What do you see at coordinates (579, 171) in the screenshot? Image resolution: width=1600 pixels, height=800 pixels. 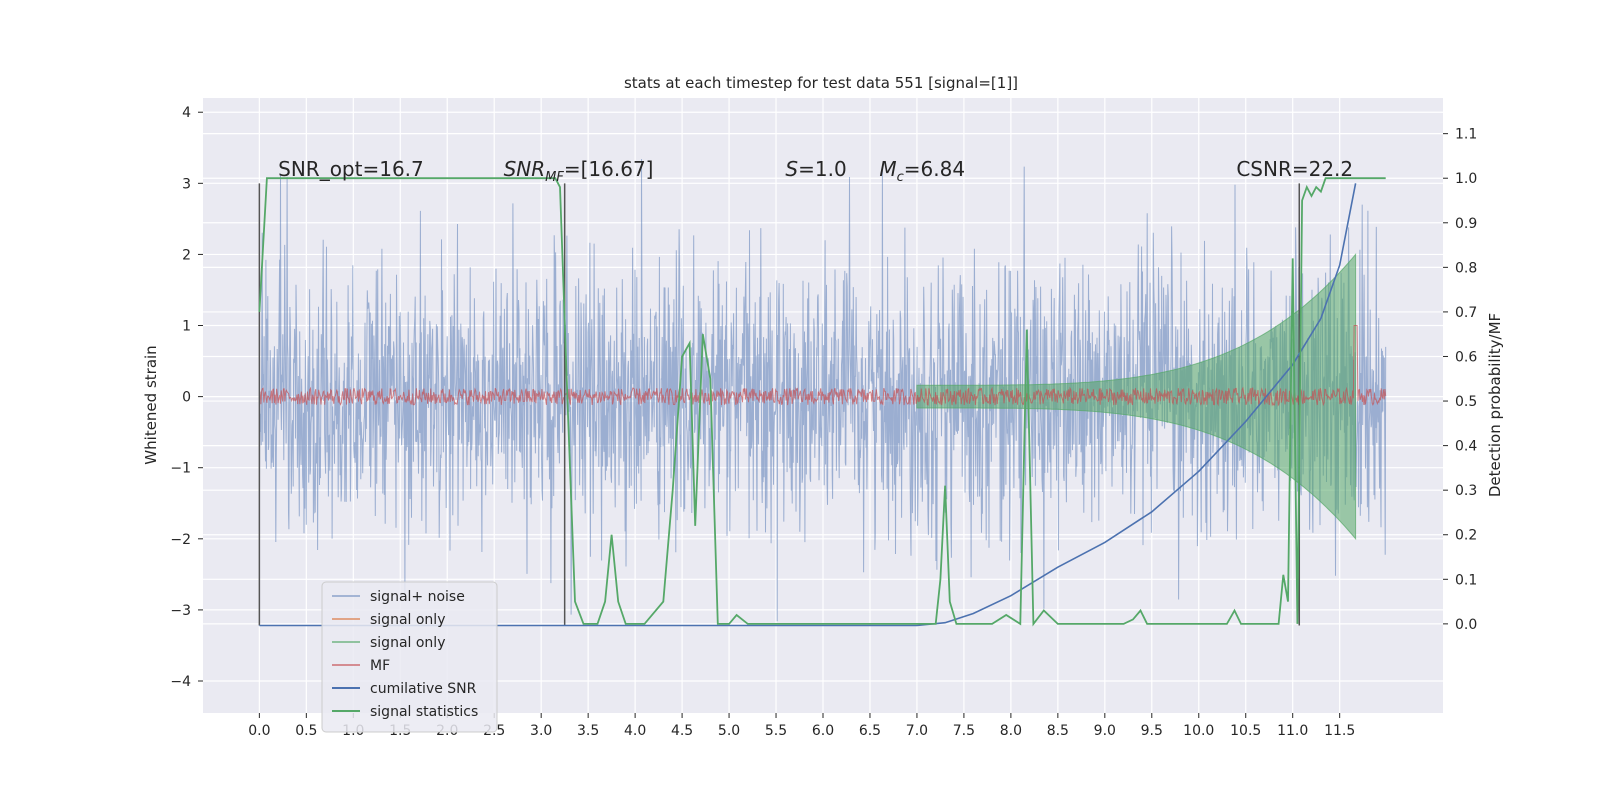 I see `annotation-label: SNRMF=[16.67]` at bounding box center [579, 171].